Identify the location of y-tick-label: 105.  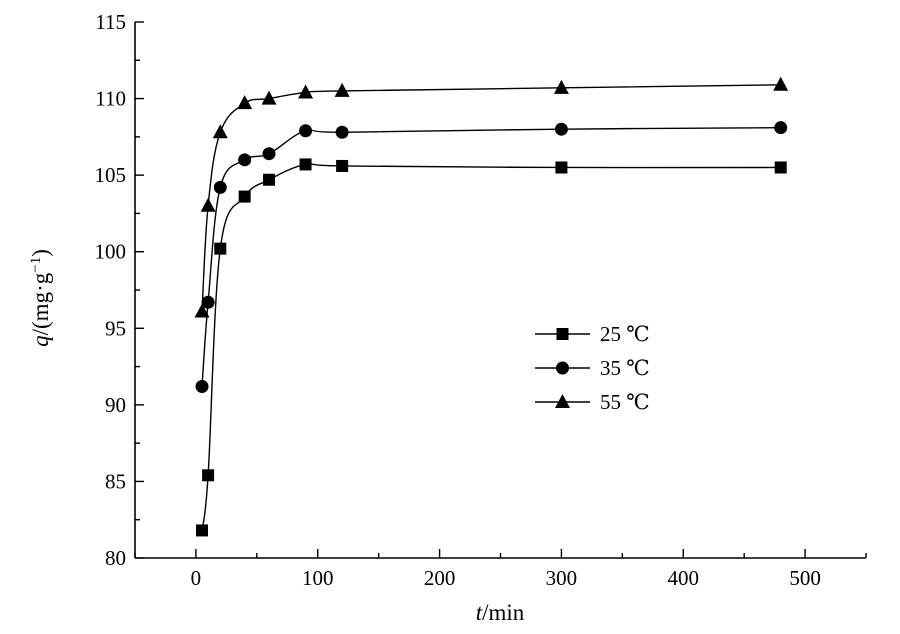
(111, 175).